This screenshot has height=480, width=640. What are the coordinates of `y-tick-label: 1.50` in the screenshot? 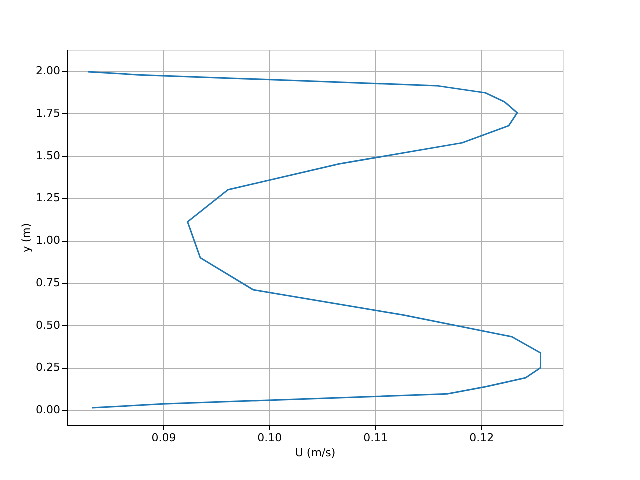 It's located at (48, 155).